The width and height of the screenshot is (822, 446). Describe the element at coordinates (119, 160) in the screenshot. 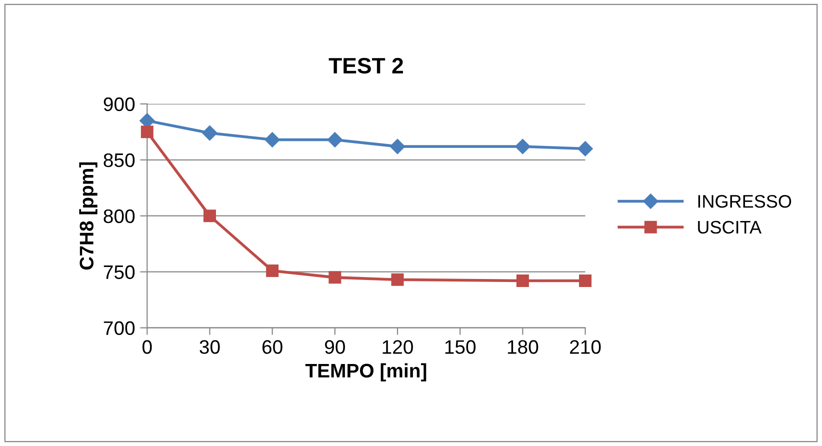

I see `y-tick-label: 850` at that location.